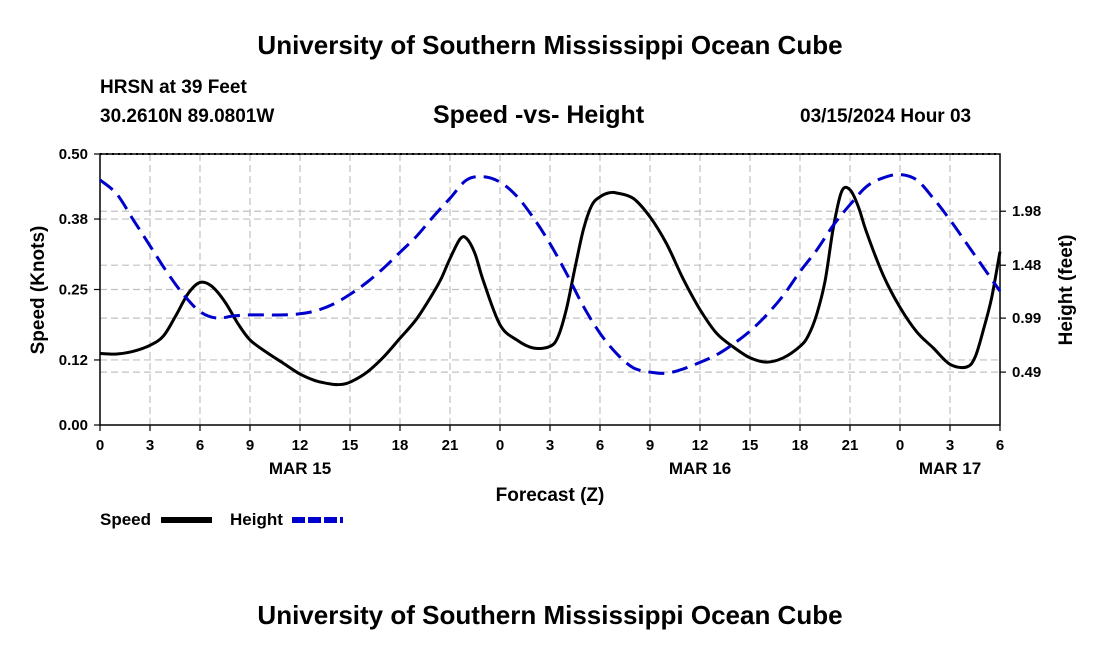  I want to click on x-date-label: MAR 17, so click(950, 468).